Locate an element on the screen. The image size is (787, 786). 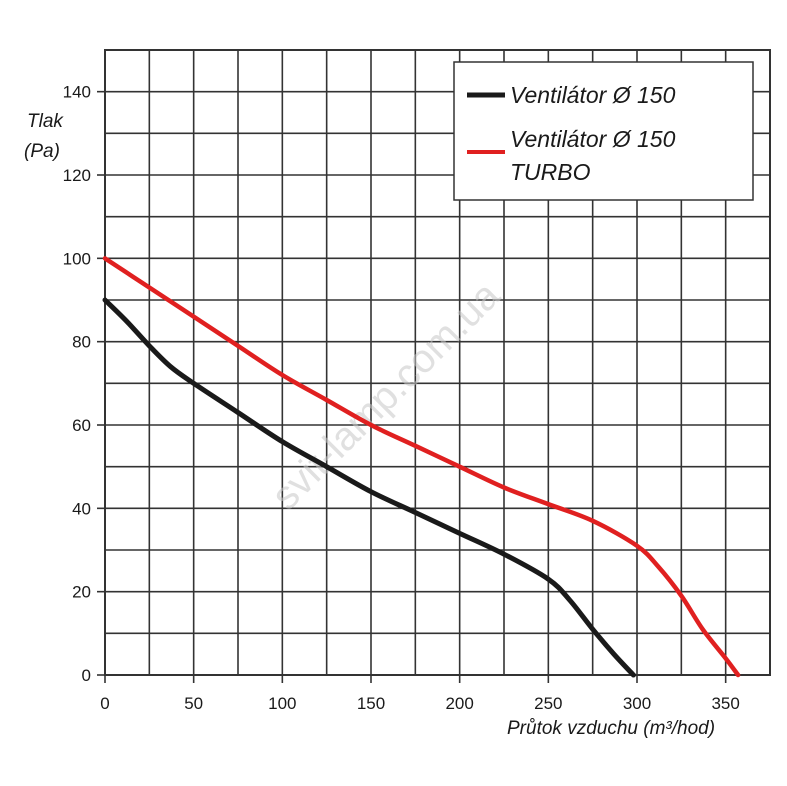
y-tick-label: 0 is located at coordinates (86, 675).